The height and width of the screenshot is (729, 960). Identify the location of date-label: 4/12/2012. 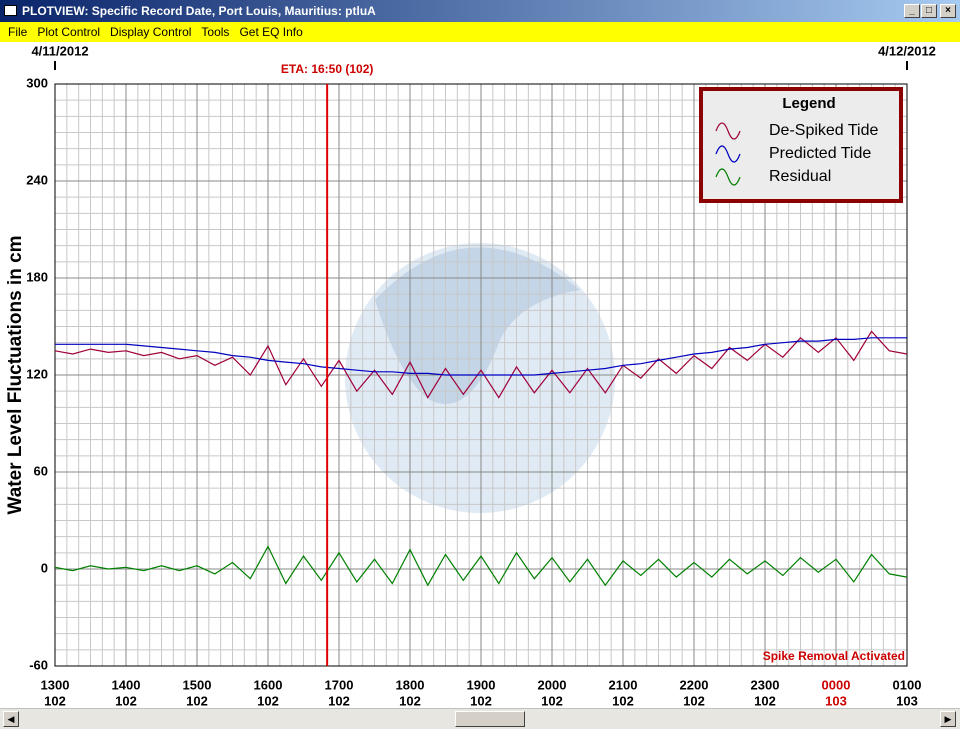
(907, 50).